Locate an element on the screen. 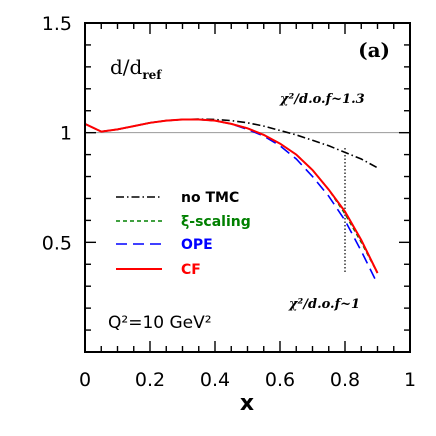 The width and height of the screenshot is (436, 436). legend-label-0: no TMC is located at coordinates (210, 198).